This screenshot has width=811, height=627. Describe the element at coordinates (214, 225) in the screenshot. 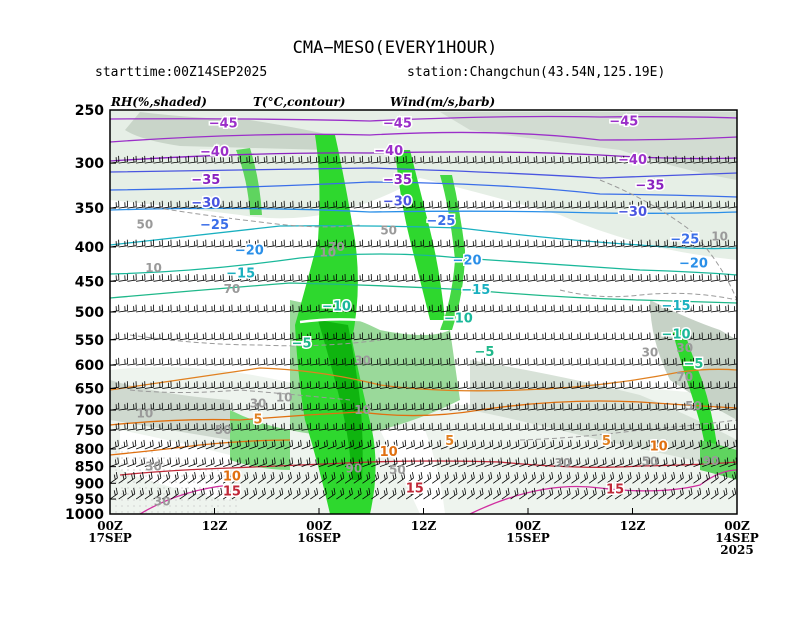

I see `temperature-label: −25` at that location.